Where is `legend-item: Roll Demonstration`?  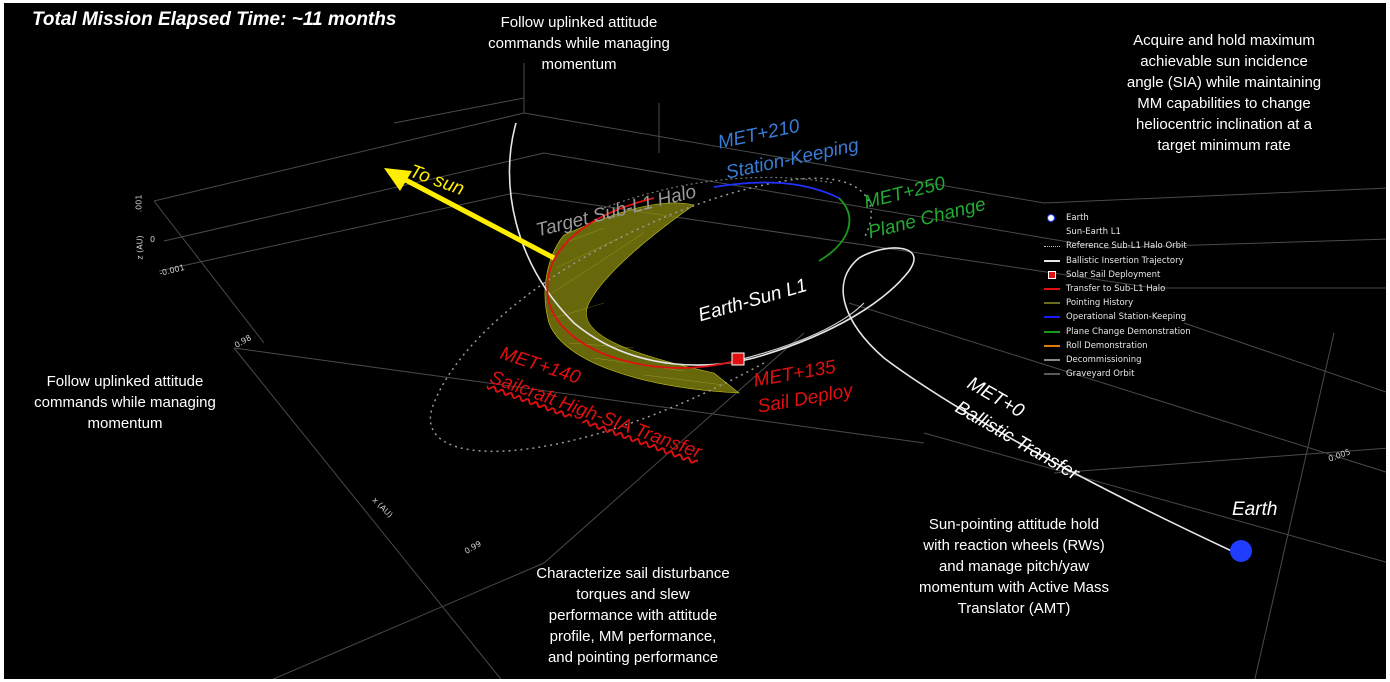
legend-item: Roll Demonstration is located at coordinates (1129, 346).